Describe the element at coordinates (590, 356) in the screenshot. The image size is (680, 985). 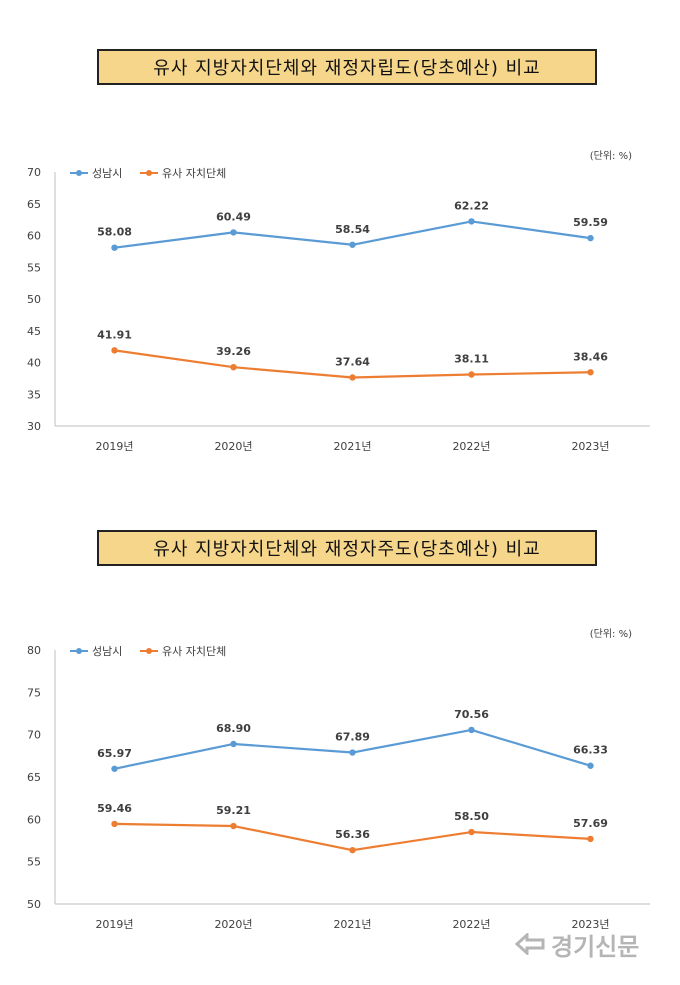
I see `data-label: 38.46` at that location.